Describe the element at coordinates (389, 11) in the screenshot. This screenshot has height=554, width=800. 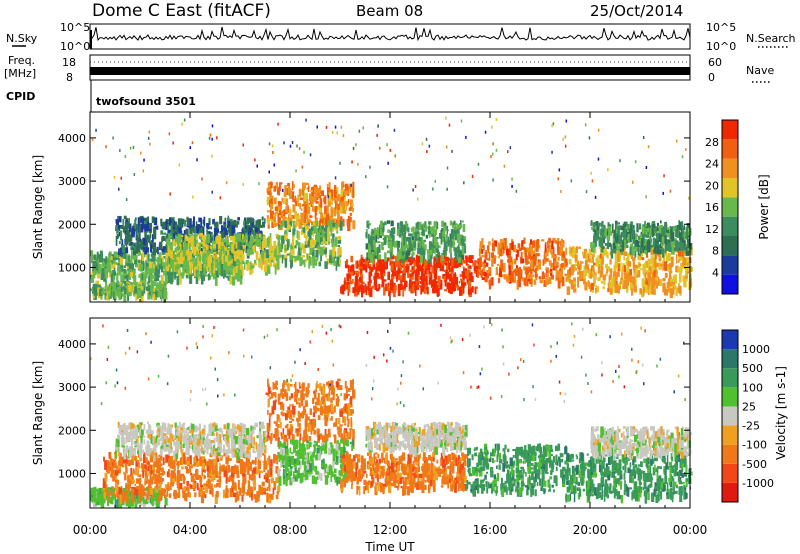
I see `beam-label: Beam 08` at that location.